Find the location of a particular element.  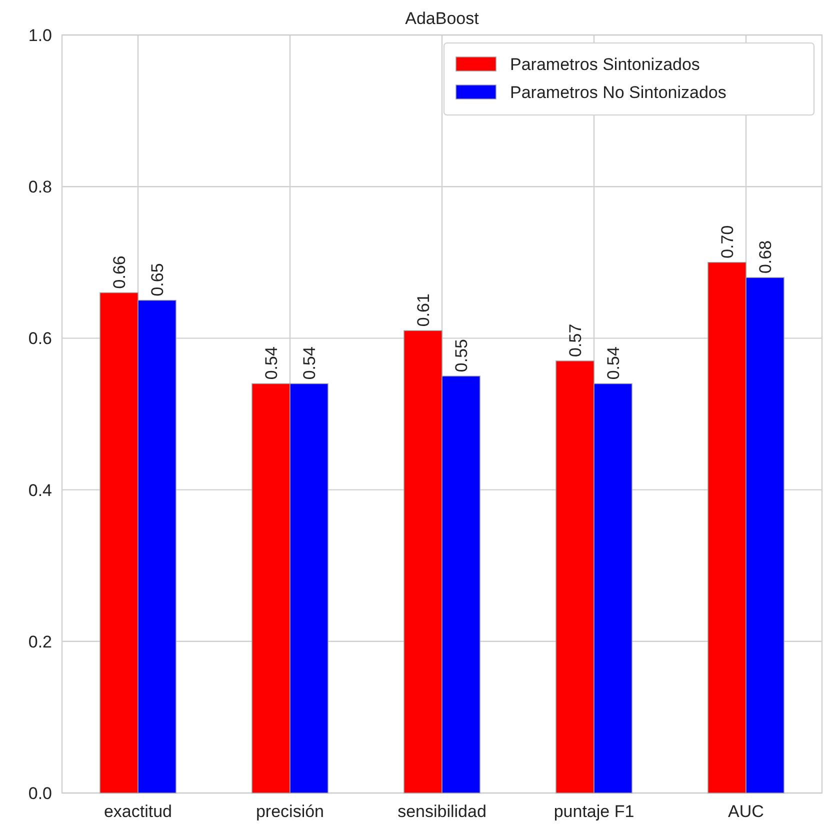

x-tick-label: sensibilidad is located at coordinates (442, 811).